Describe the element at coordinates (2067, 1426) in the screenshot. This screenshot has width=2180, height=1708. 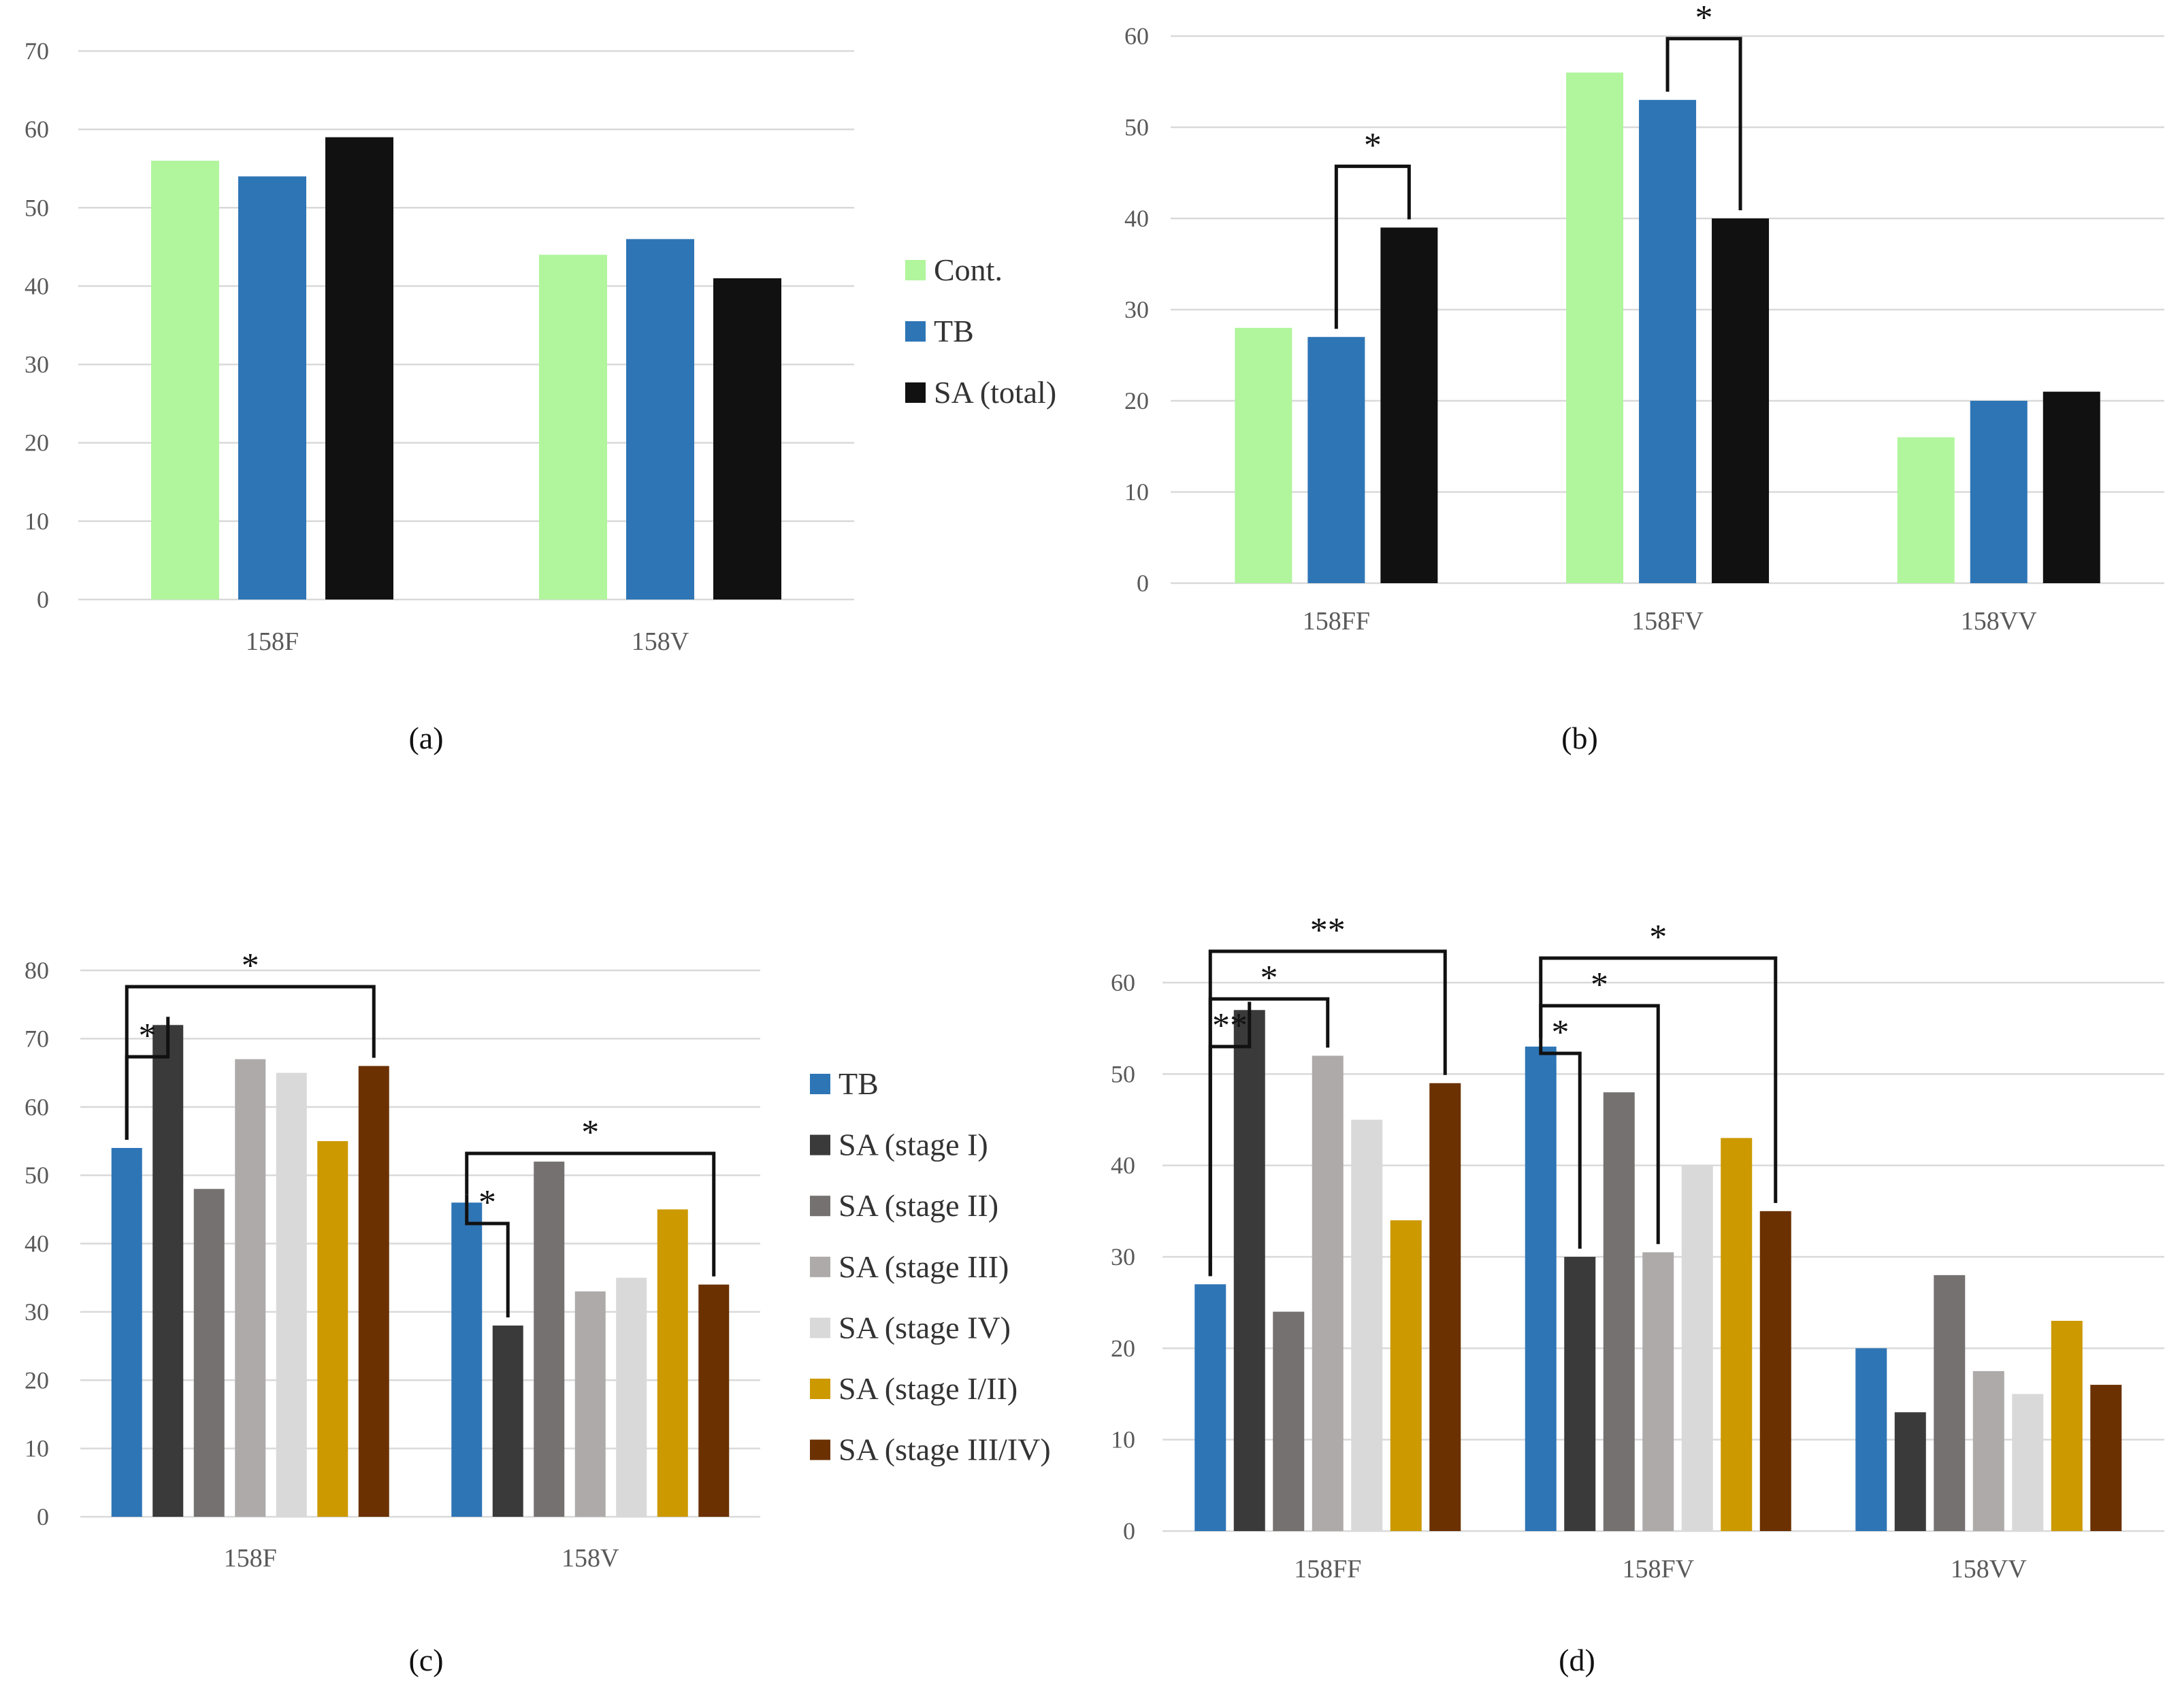
I see `bar-158vv-sa-stage-i-ii` at that location.